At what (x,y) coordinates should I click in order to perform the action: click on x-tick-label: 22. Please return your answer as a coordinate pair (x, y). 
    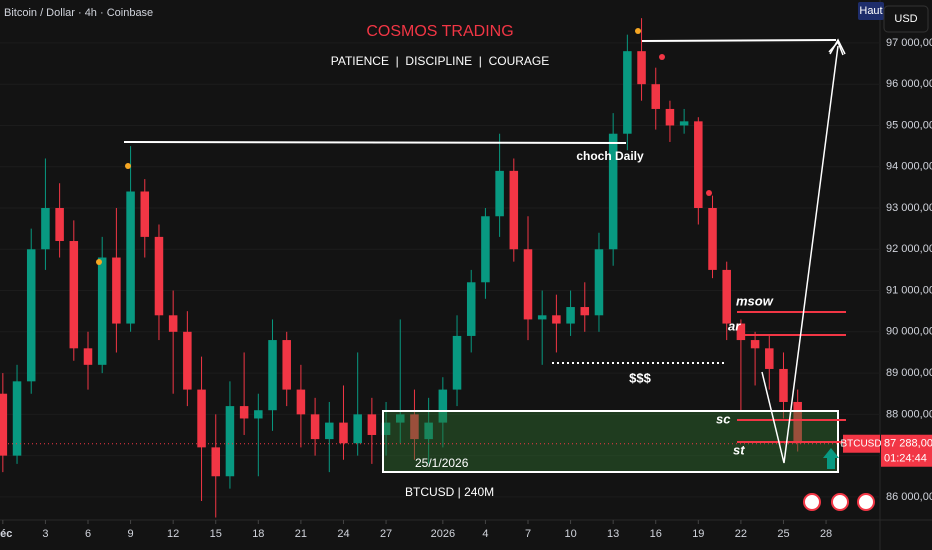
    Looking at the image, I should click on (741, 534).